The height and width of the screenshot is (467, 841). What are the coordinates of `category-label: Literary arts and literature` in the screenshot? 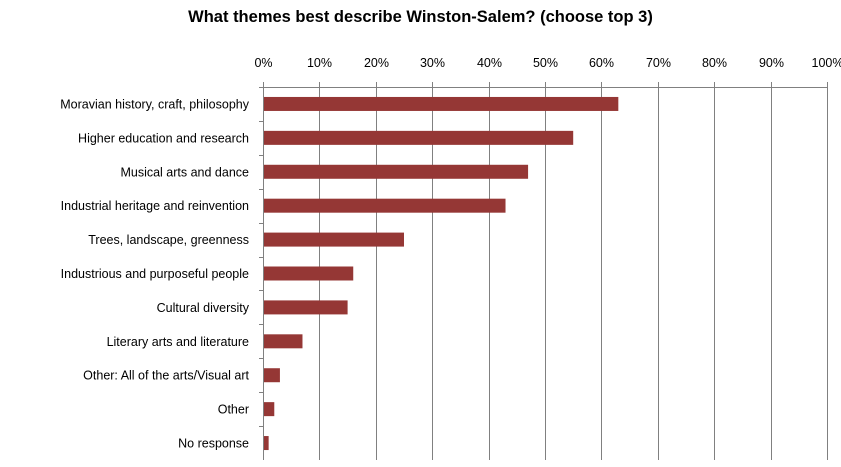 It's located at (178, 342).